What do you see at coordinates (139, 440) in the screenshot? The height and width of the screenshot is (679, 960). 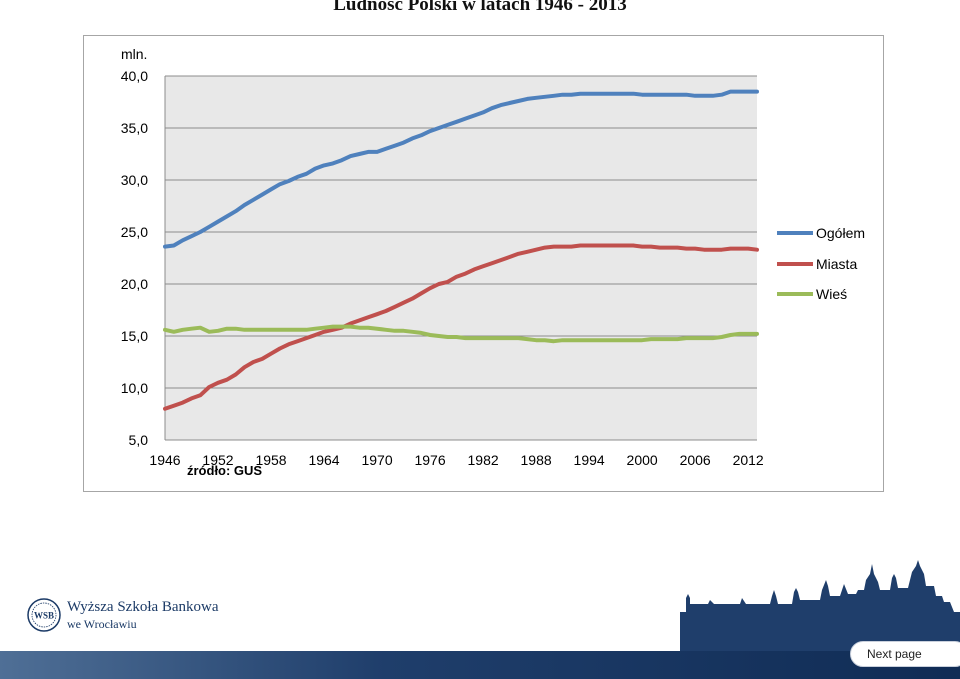 I see `y-tick-label: 5,0` at bounding box center [139, 440].